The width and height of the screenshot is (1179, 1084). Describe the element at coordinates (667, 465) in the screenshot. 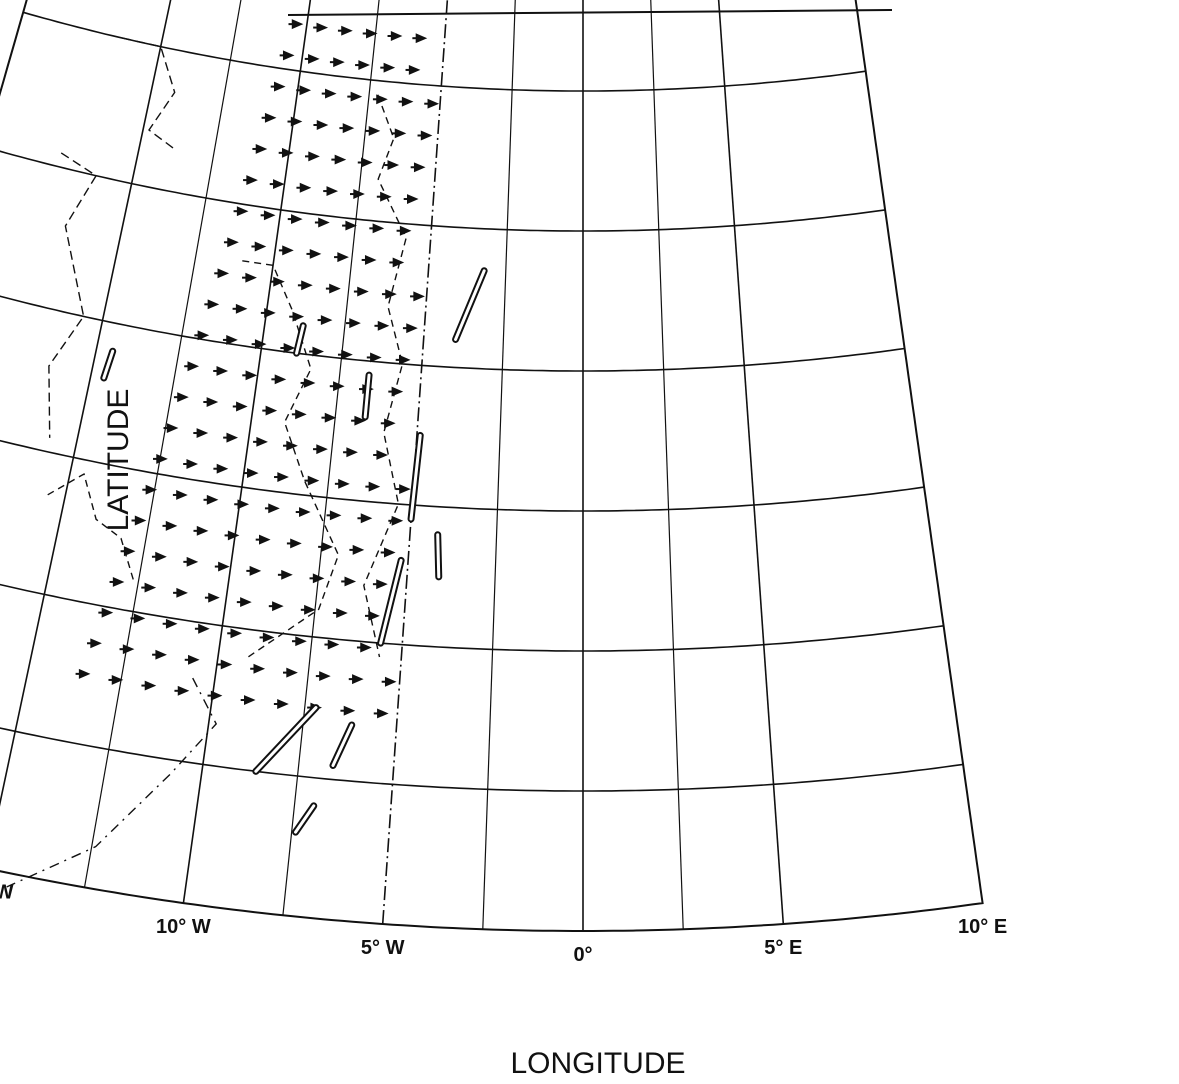

I see `meridian-2.5e` at that location.